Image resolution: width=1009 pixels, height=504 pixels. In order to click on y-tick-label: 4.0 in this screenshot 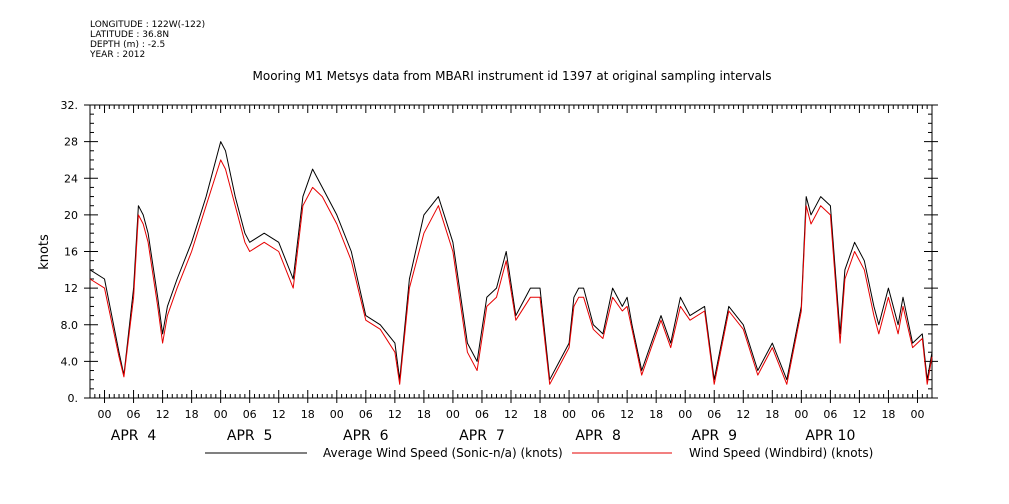, I will do `click(70, 361)`.